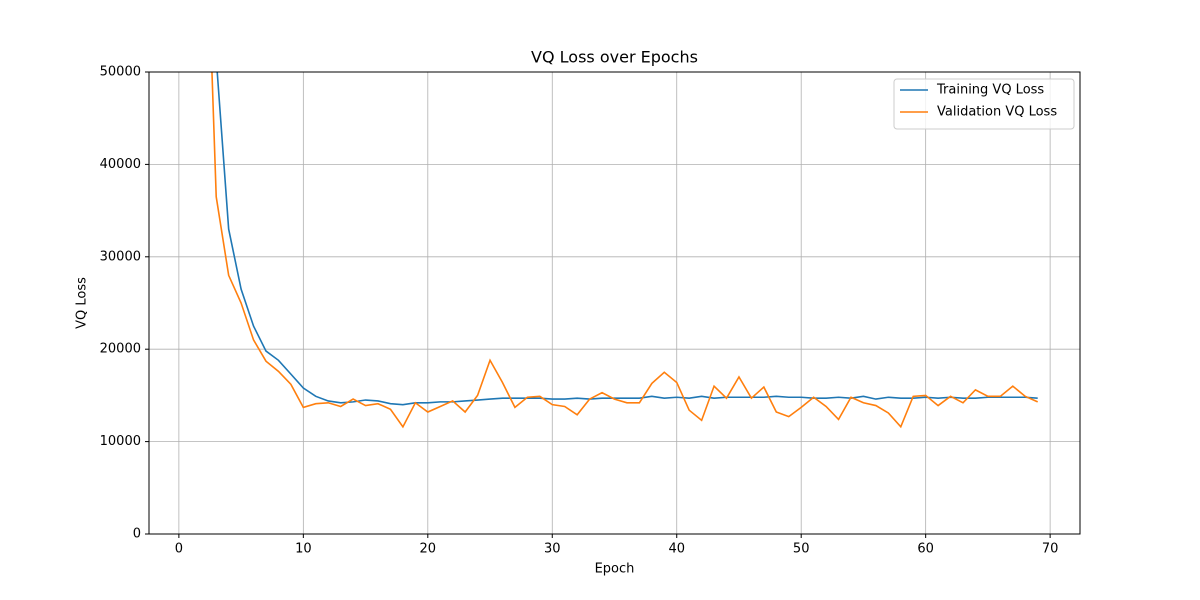 The width and height of the screenshot is (1200, 600). What do you see at coordinates (676, 549) in the screenshot?
I see `x-tick-label: 40` at bounding box center [676, 549].